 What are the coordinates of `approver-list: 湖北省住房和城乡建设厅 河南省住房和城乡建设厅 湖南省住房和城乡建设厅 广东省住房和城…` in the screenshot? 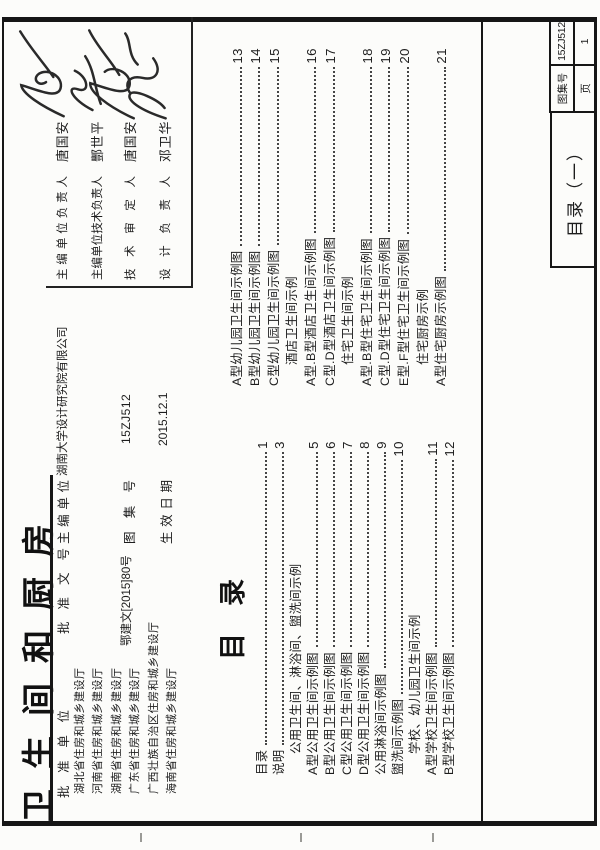 It's located at (126, 708).